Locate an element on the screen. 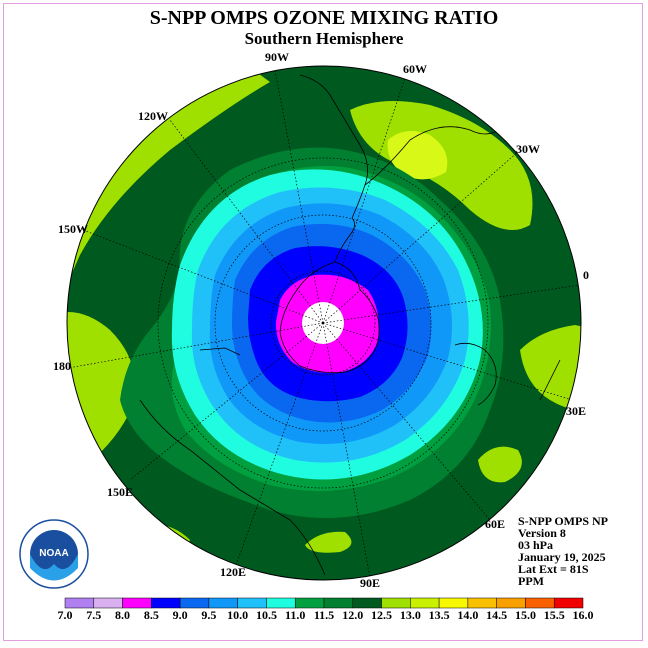 The width and height of the screenshot is (648, 648). africa-coast is located at coordinates (475, 374).